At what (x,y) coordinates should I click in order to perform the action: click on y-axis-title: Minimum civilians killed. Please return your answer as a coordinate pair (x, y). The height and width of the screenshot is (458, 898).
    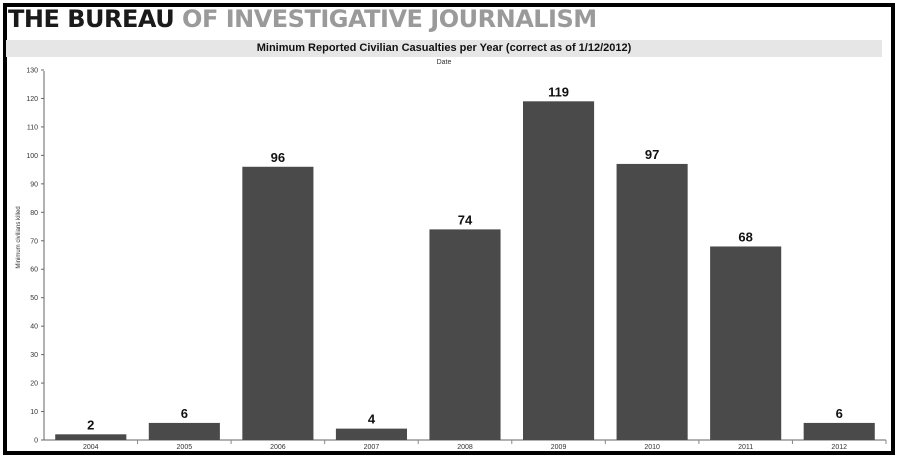
    Looking at the image, I should click on (19, 237).